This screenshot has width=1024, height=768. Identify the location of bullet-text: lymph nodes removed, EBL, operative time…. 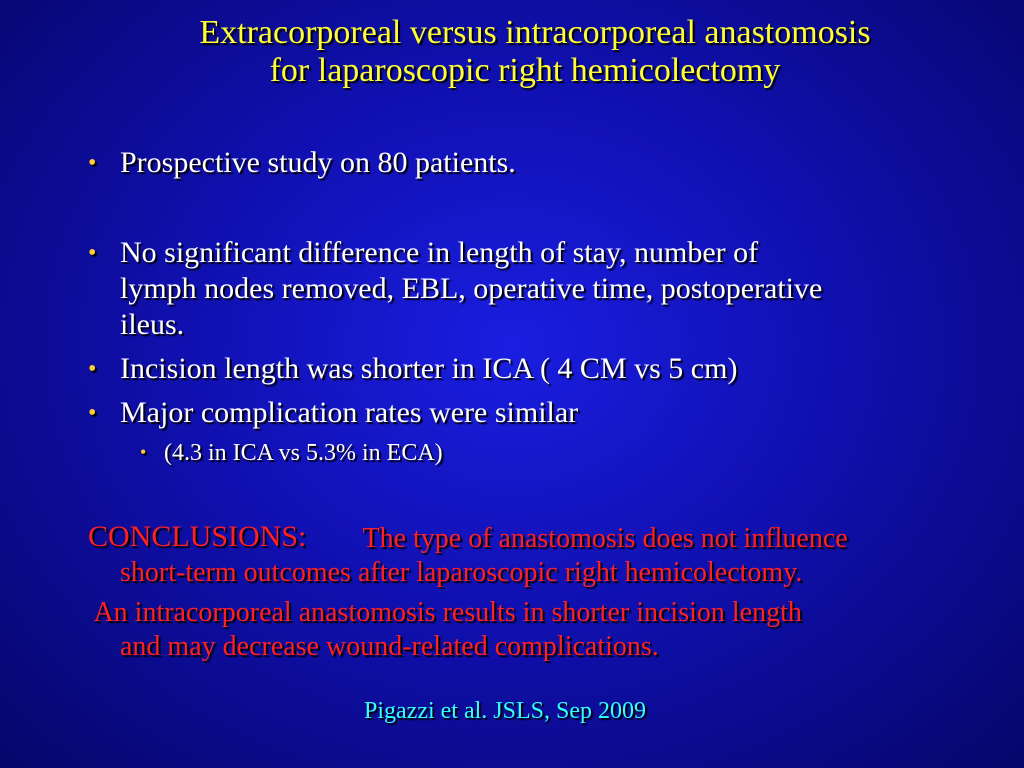
(471, 288).